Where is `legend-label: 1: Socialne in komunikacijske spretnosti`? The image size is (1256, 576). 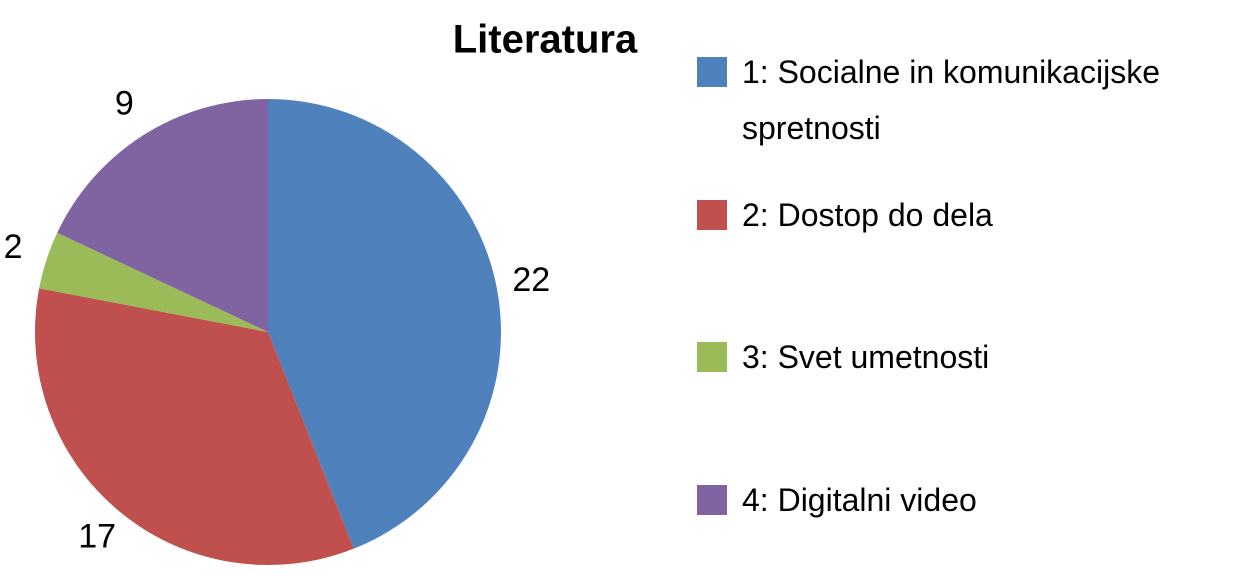
legend-label: 1: Socialne in komunikacijske spretnosti is located at coordinates (951, 100).